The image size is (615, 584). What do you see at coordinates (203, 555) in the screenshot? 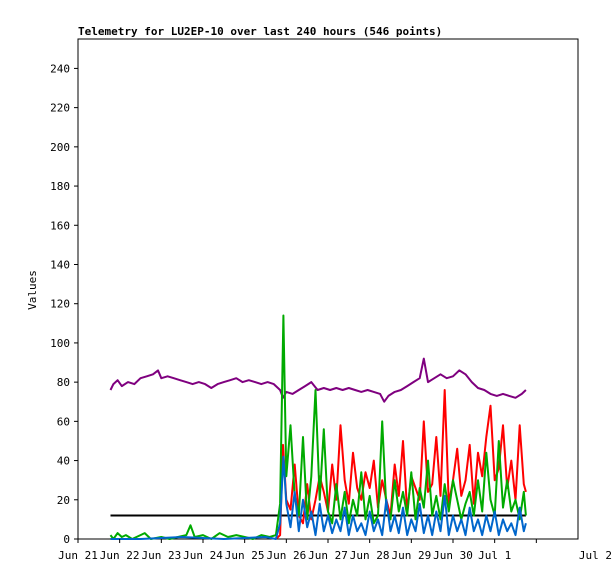
I see `x-tick-label: Jun 24` at bounding box center [203, 555].